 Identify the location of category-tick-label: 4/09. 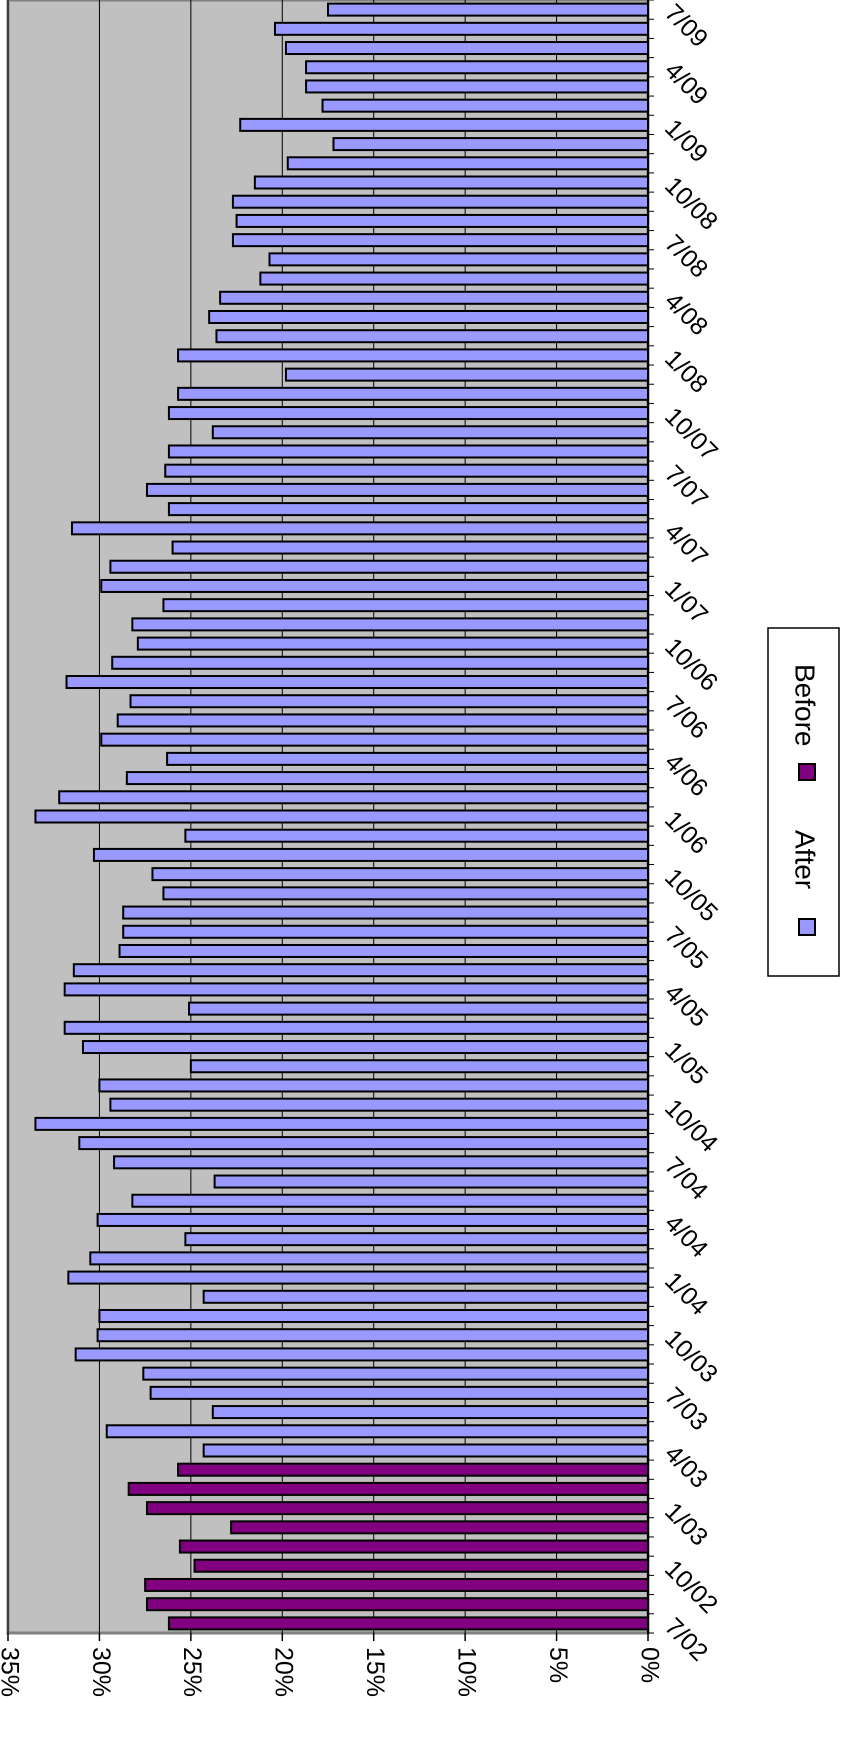
(686, 83).